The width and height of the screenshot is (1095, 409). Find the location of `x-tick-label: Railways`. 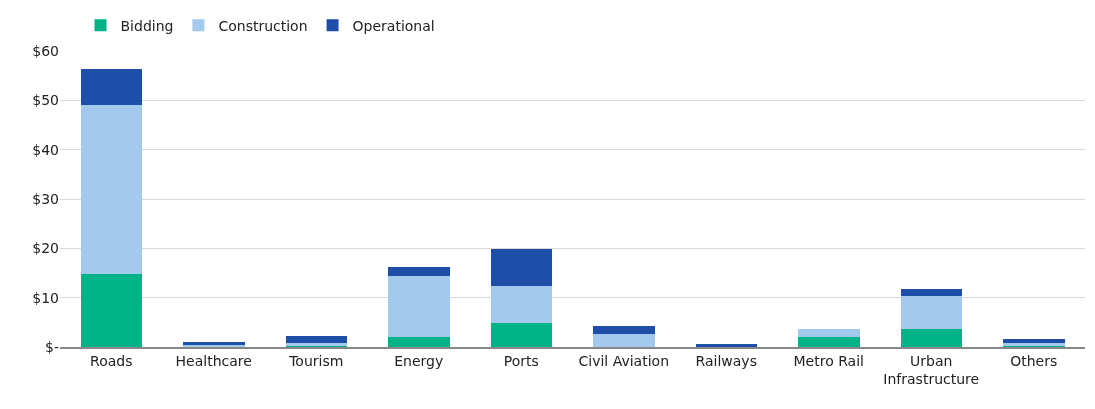

x-tick-label: Railways is located at coordinates (726, 360).